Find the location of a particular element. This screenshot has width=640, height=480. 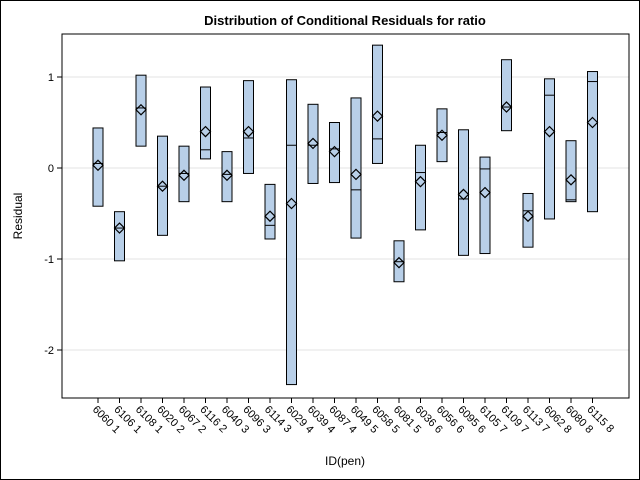

y-tick-label: -1 is located at coordinates (49, 260).